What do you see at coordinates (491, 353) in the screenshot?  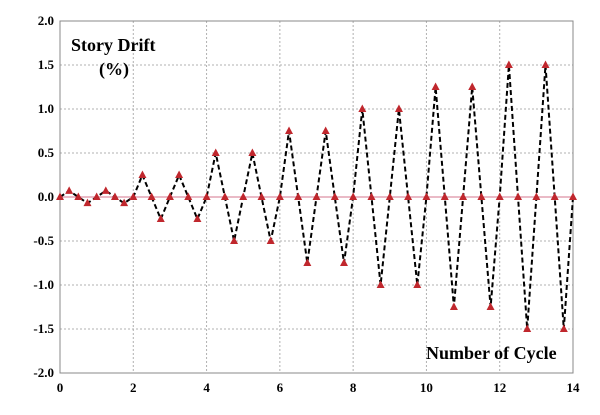 I see `x-axis-label: Number of Cycle` at bounding box center [491, 353].